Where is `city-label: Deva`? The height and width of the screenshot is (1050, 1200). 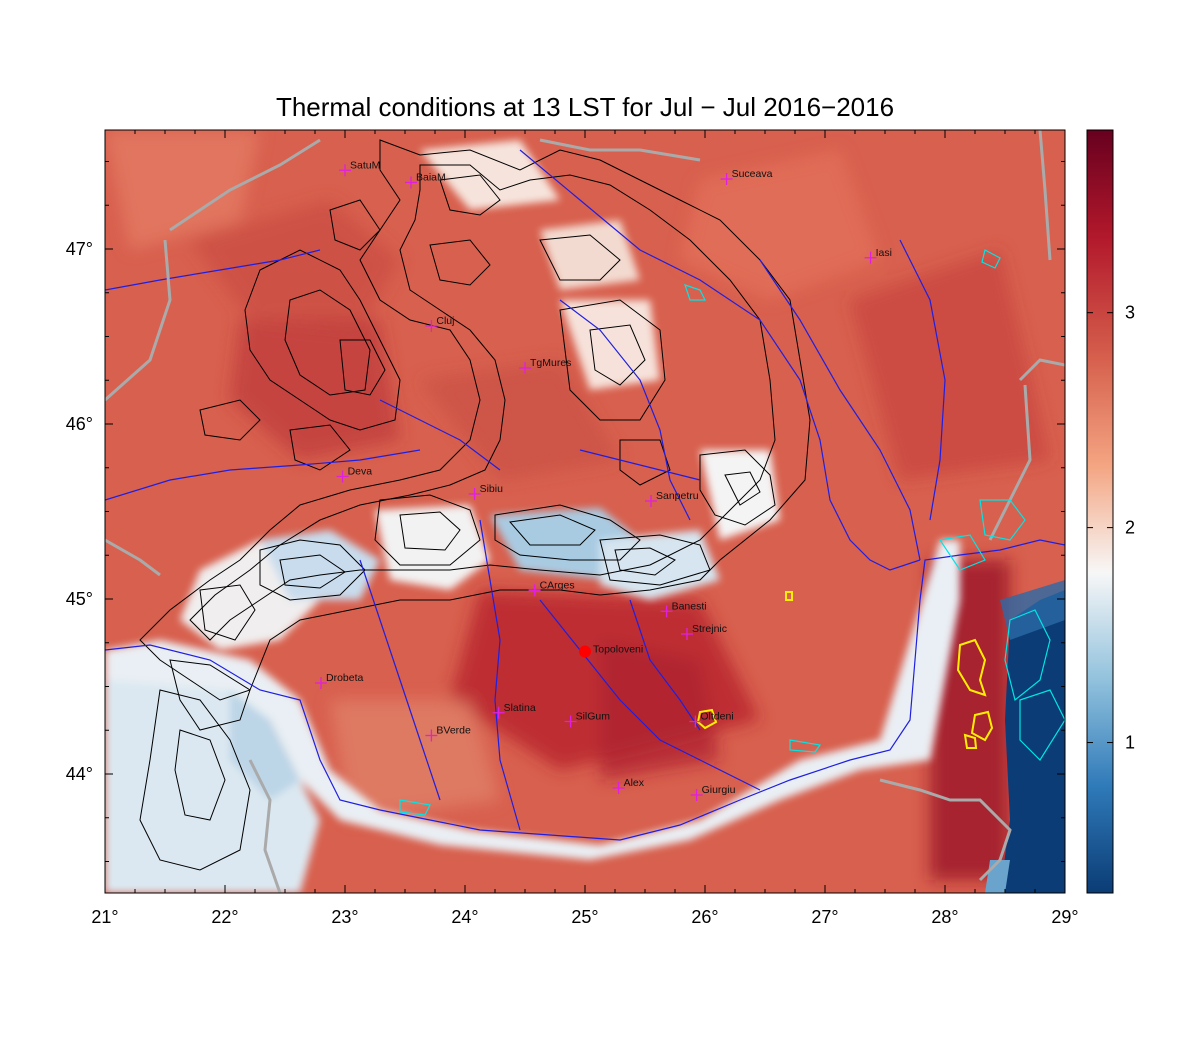 city-label: Deva is located at coordinates (360, 472).